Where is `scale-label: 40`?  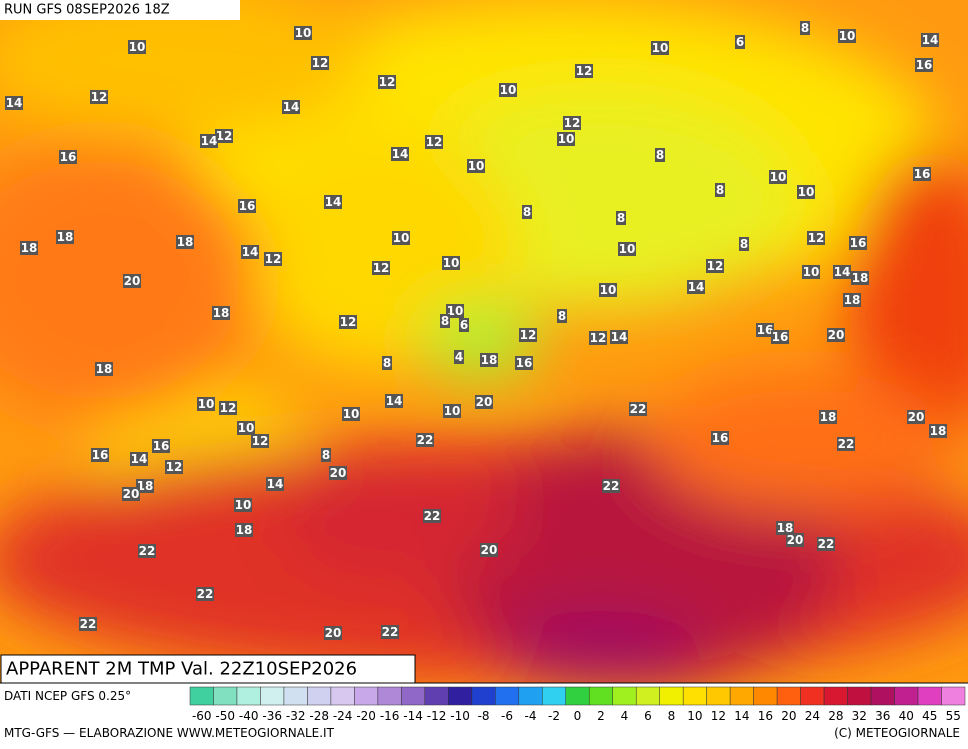
scale-label: 40 is located at coordinates (906, 716).